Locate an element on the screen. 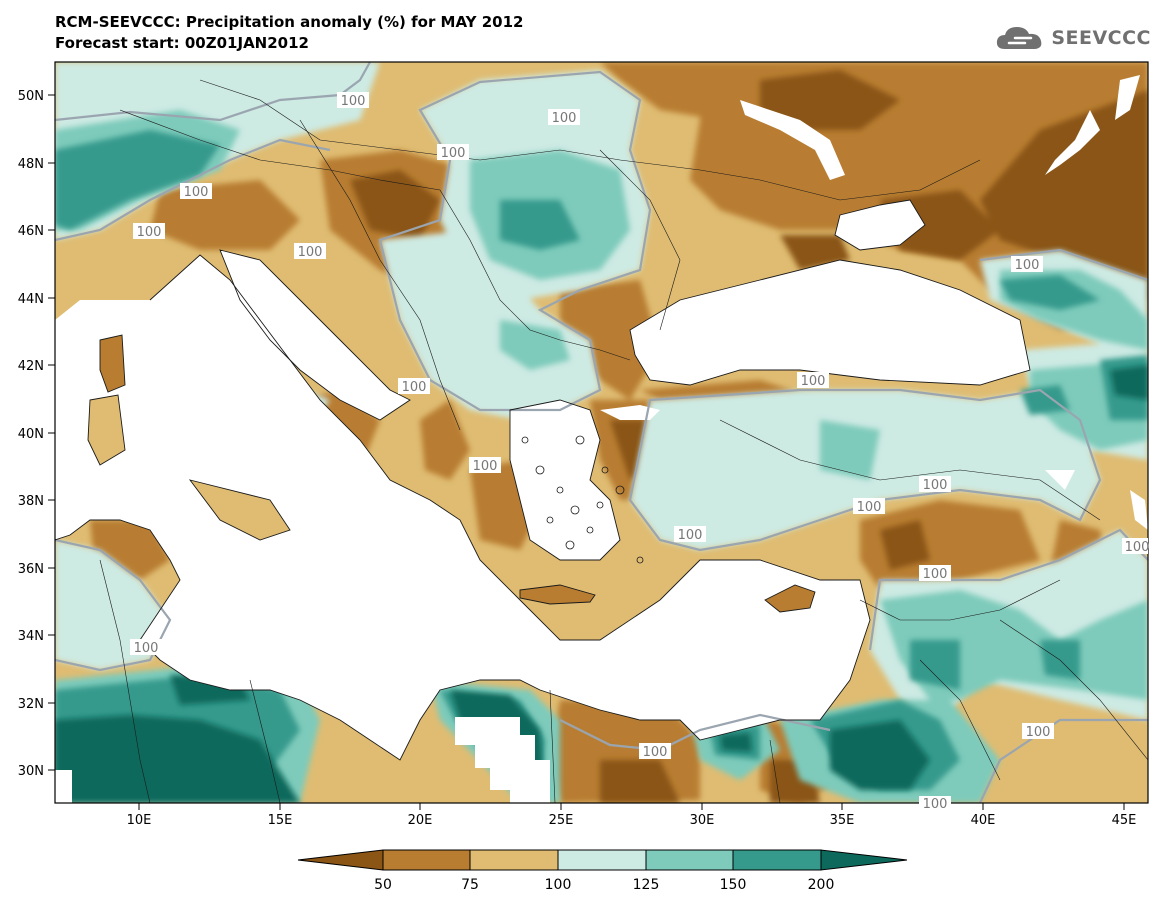 This screenshot has height=907, width=1165. colorbar-label: 125 is located at coordinates (646, 885).